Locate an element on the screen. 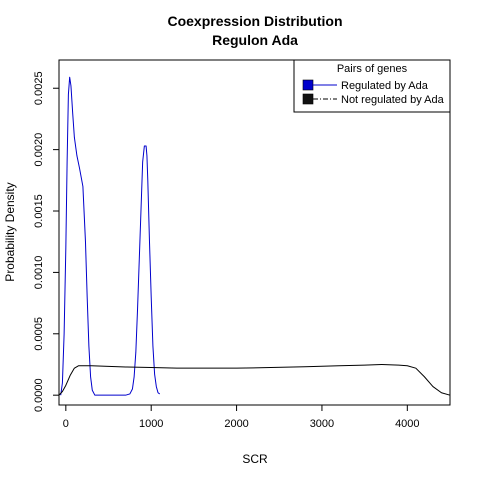 The height and width of the screenshot is (480, 480). y-tick-label: 0.0015 is located at coordinates (39, 211).